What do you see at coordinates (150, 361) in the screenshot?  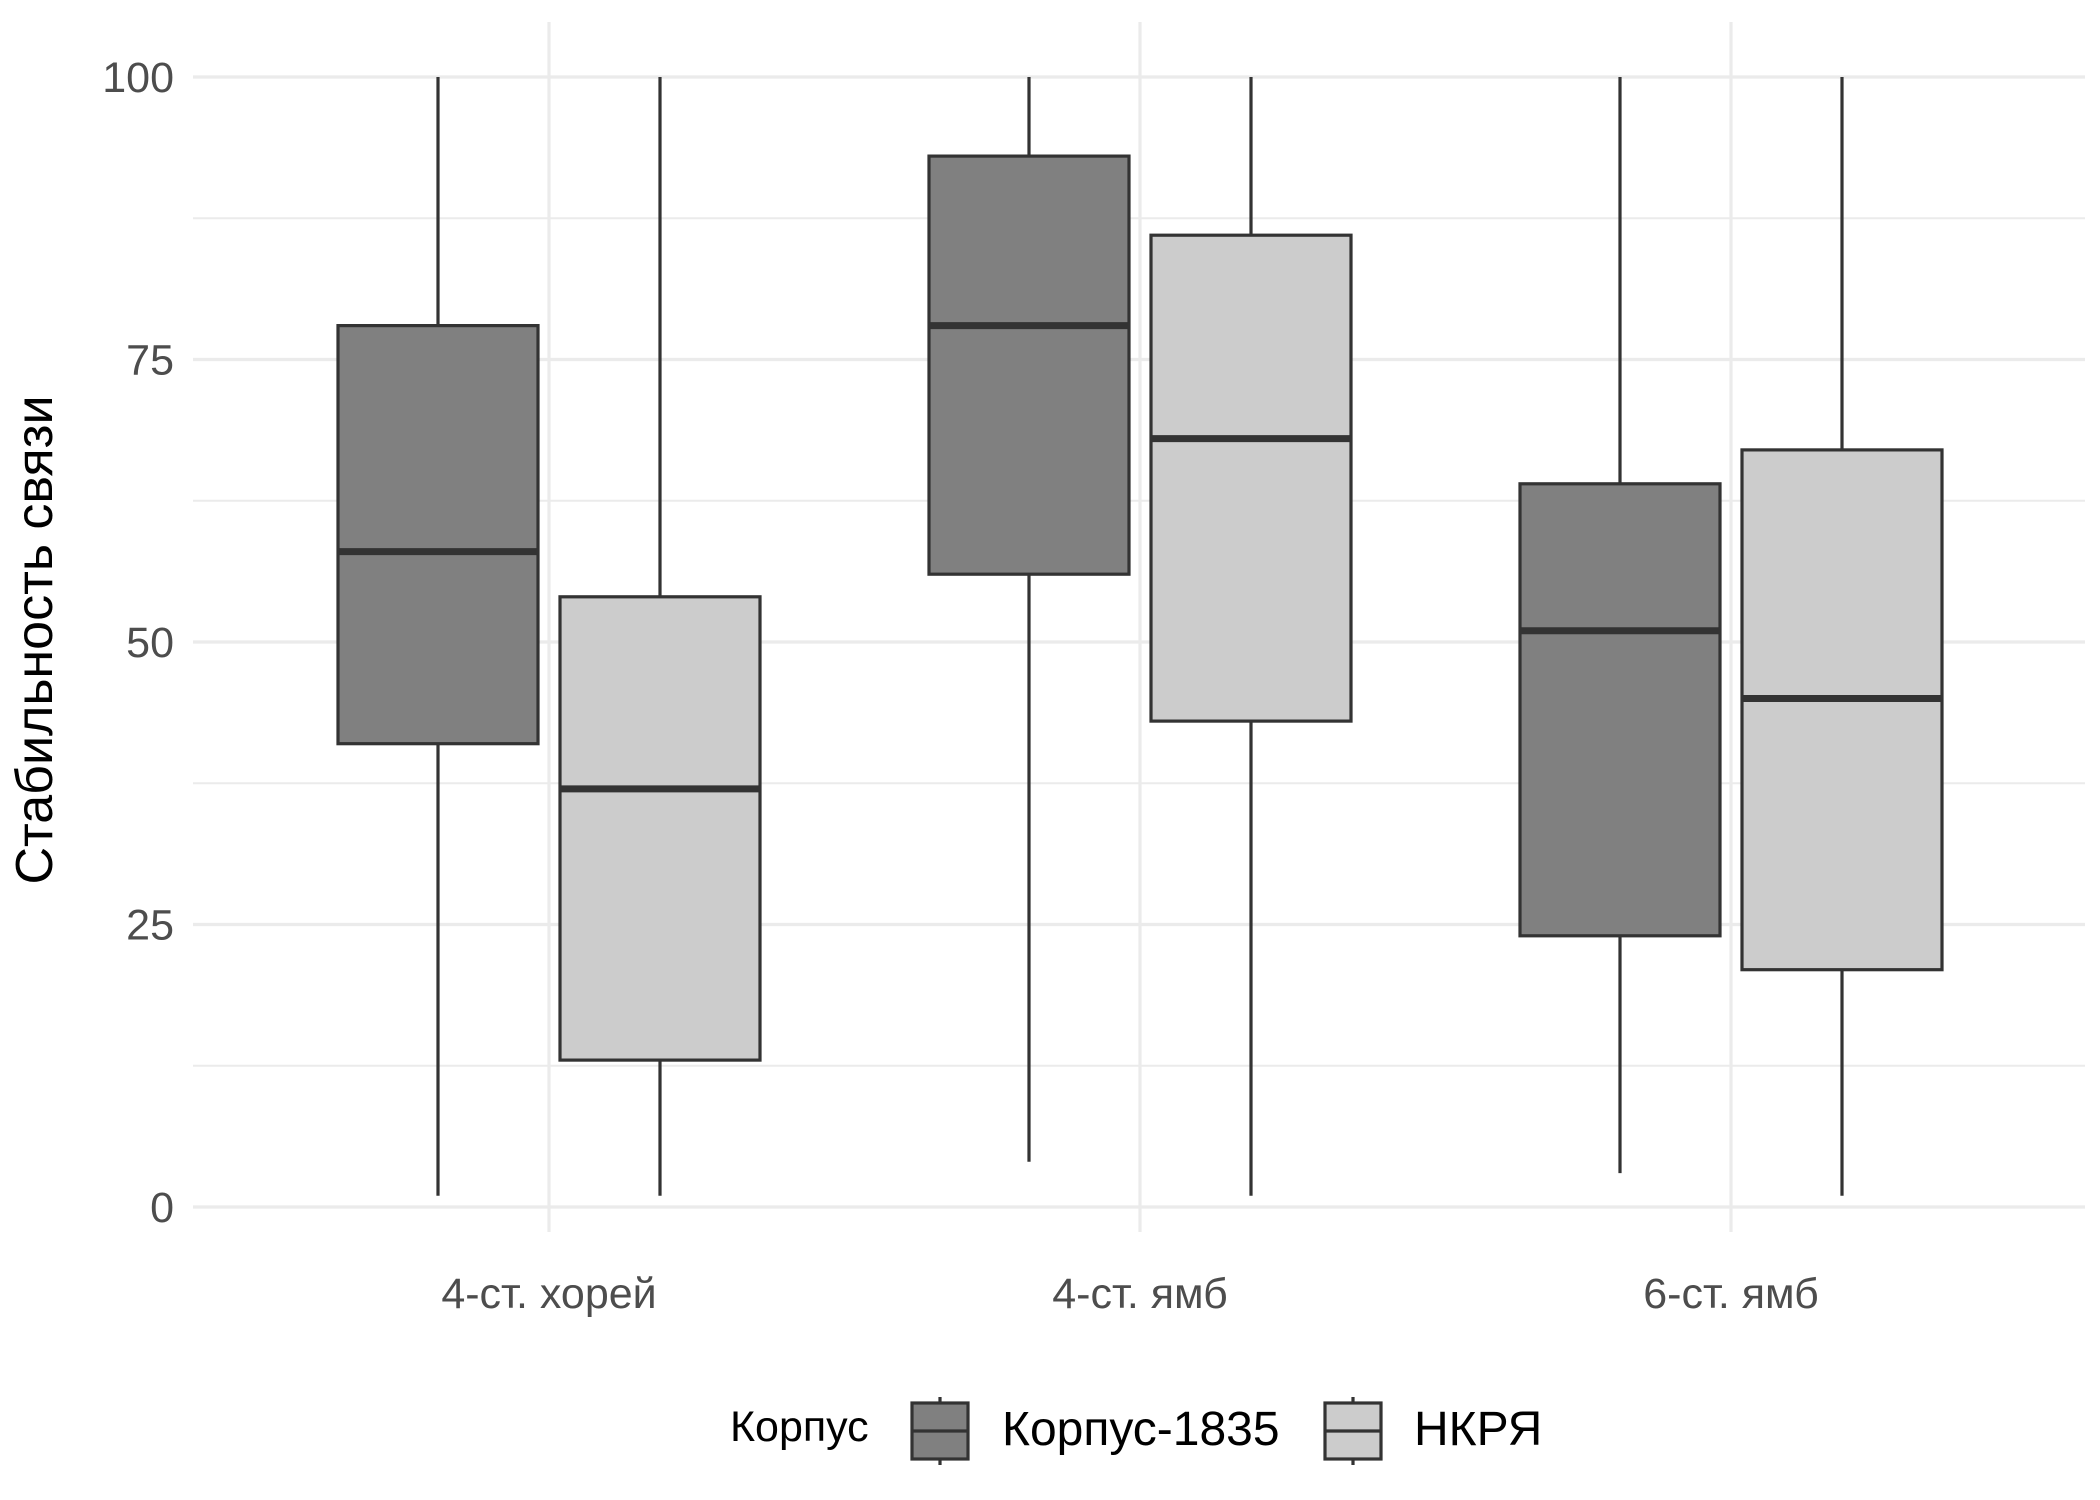 I see `y-tick-label: 75` at bounding box center [150, 361].